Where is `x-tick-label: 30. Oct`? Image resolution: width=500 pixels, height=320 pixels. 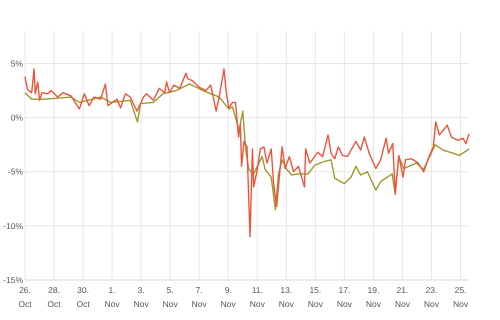
x-tick-label: 30. Oct is located at coordinates (83, 297).